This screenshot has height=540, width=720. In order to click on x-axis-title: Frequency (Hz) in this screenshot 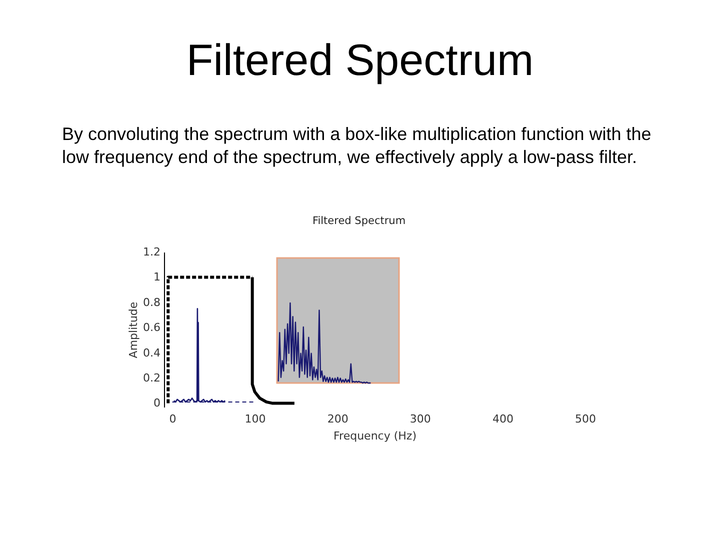, I will do `click(375, 436)`.